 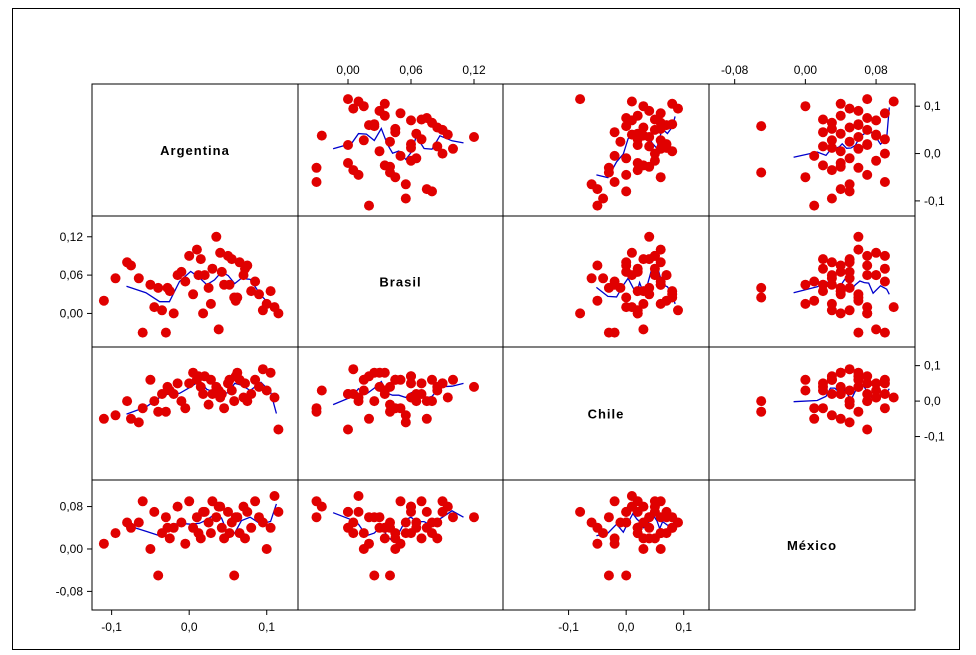 What do you see at coordinates (400, 150) in the screenshot?
I see `panel-argentina-vs-brasil` at bounding box center [400, 150].